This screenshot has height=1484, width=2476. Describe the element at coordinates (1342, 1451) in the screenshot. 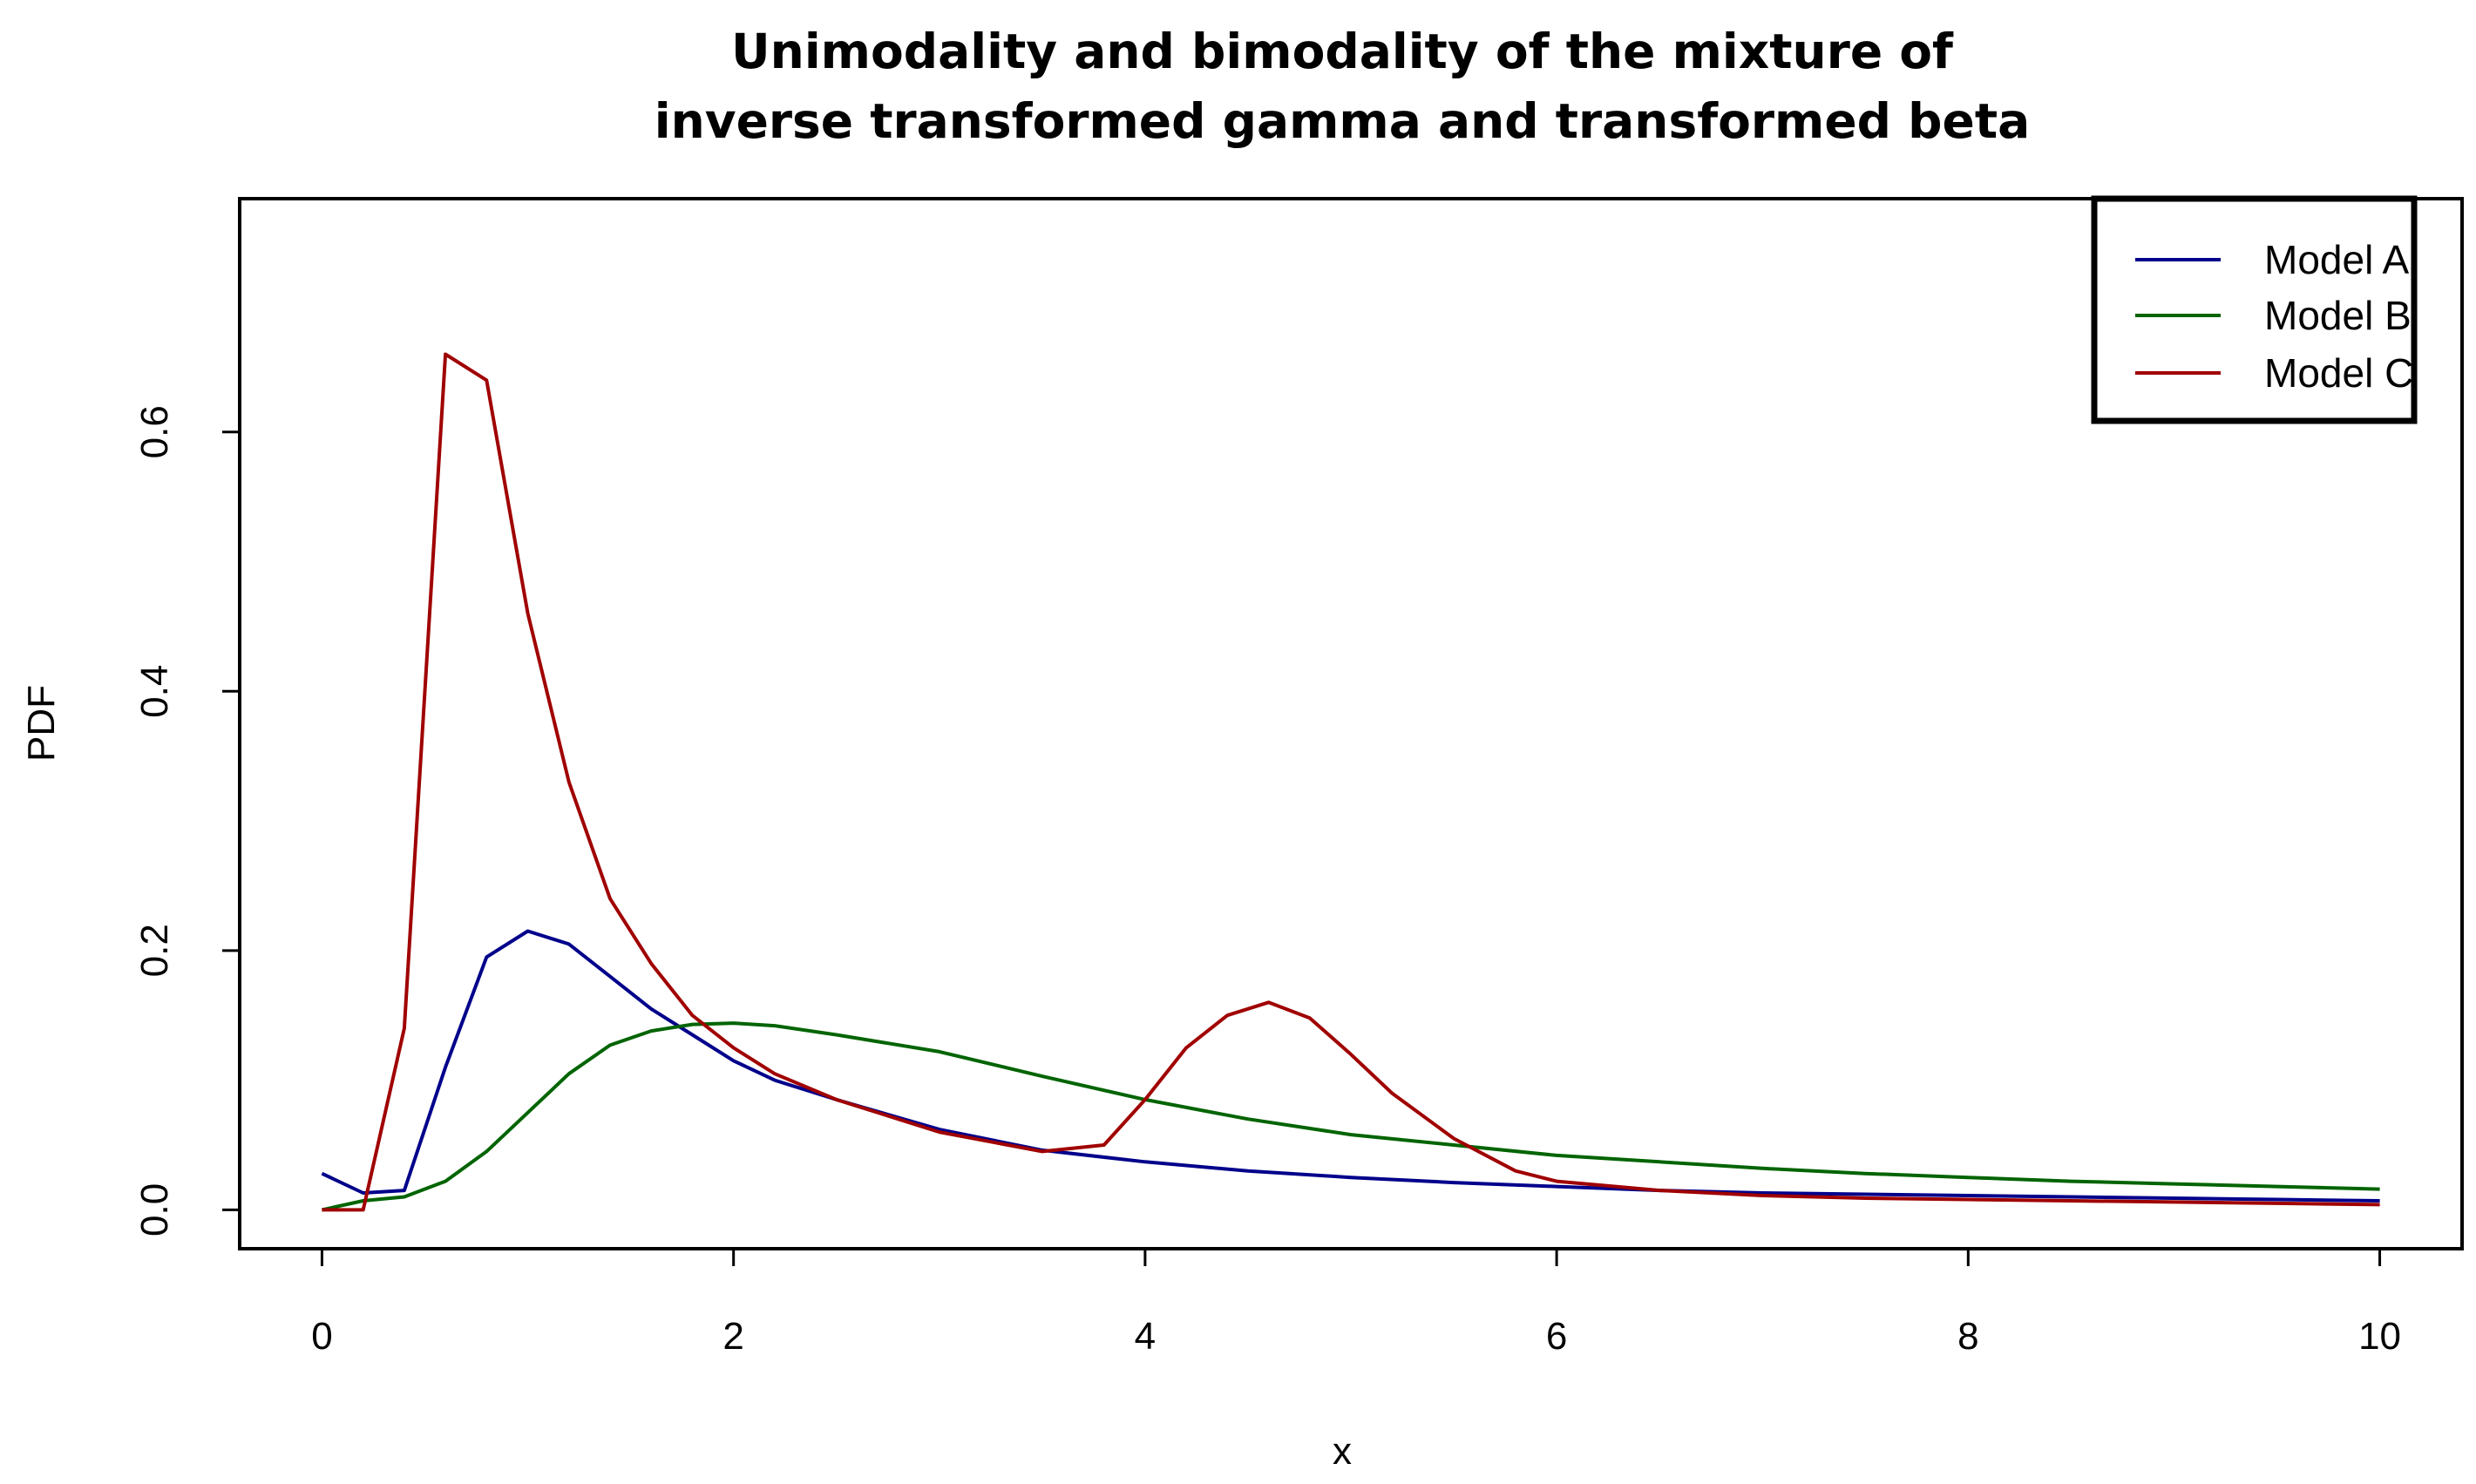

I see `x-axis-title: x` at that location.